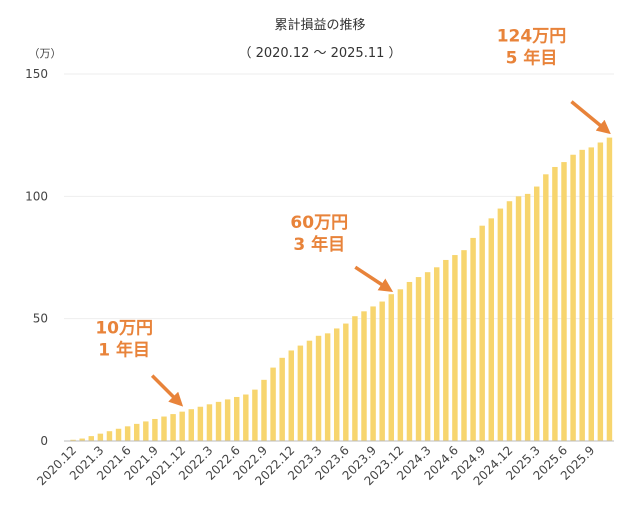 The height and width of the screenshot is (521, 640). What do you see at coordinates (319, 223) in the screenshot?
I see `annotation-amount-1: 60万円` at bounding box center [319, 223].